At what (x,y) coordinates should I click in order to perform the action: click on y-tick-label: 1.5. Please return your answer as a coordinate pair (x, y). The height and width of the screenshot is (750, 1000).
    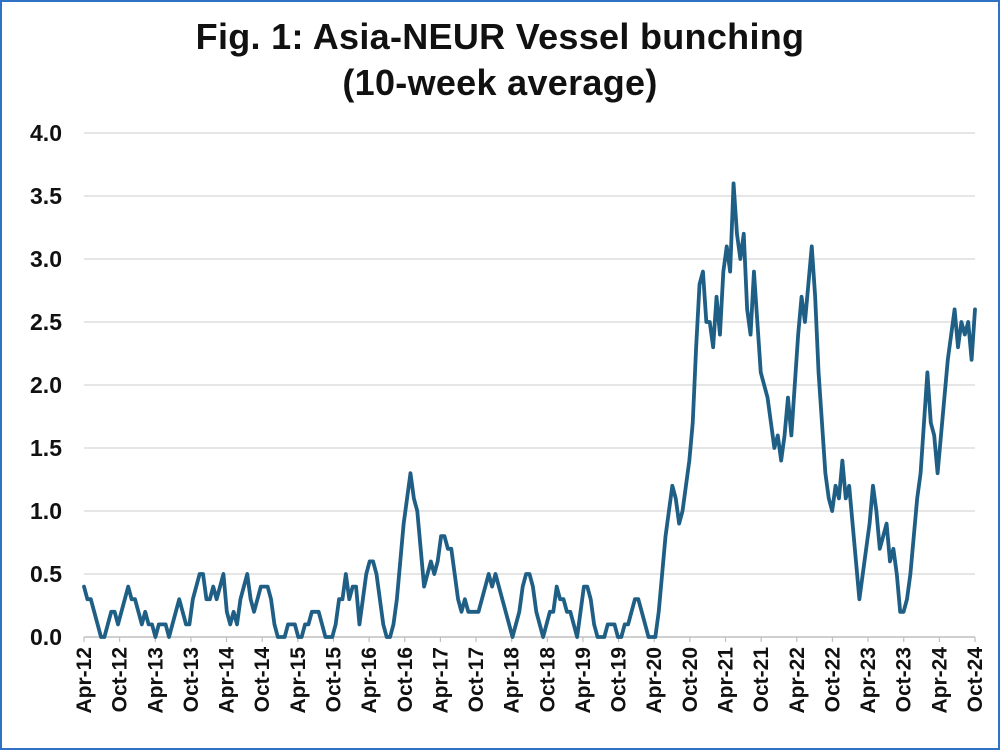
    Looking at the image, I should click on (46, 448).